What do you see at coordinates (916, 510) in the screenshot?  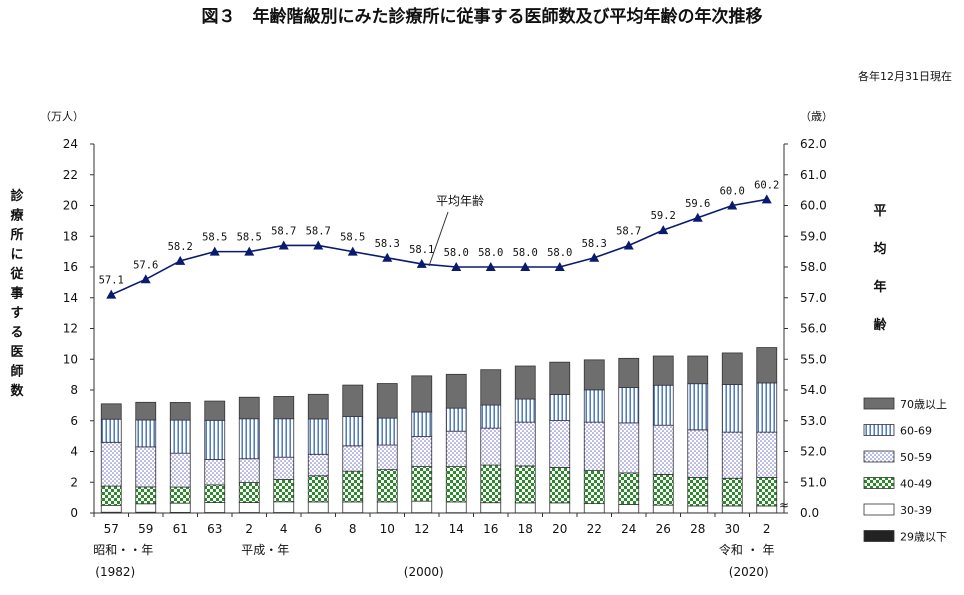 I see `legend-label: 30-39` at bounding box center [916, 510].